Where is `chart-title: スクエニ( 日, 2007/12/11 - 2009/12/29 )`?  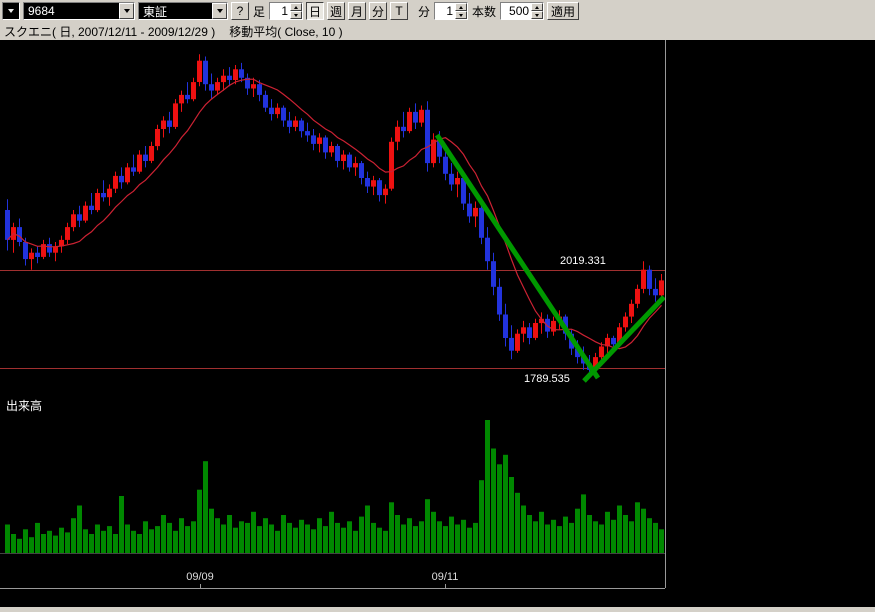
chart-title: スクエニ( 日, 2007/12/11 - 2009/12/29 ) is located at coordinates (110, 31).